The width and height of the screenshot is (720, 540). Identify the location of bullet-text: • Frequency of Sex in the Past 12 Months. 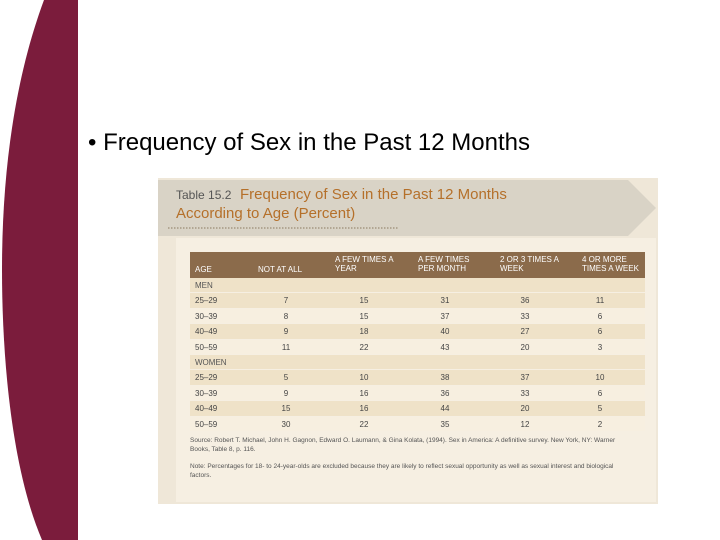
(309, 142).